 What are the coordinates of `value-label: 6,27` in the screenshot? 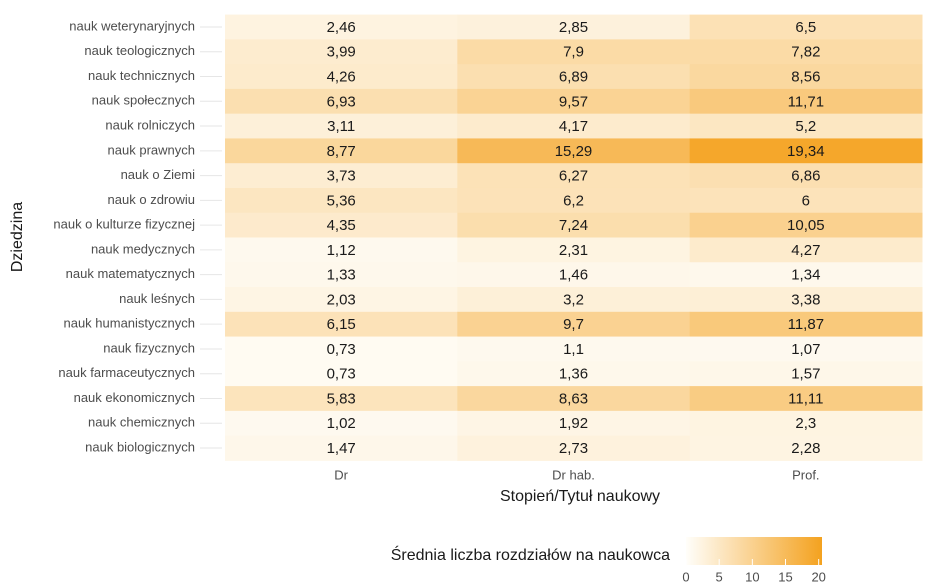 It's located at (573, 176).